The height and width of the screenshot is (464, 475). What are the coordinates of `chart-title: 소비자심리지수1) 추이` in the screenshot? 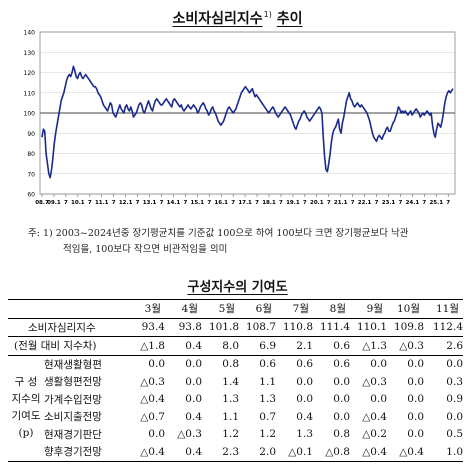 It's located at (237, 18).